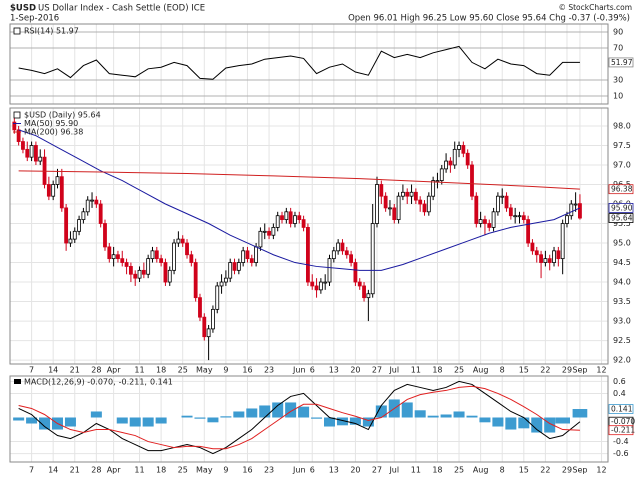 The width and height of the screenshot is (640, 477). What do you see at coordinates (204, 470) in the screenshot?
I see `x-tick-label: May` at bounding box center [204, 470].